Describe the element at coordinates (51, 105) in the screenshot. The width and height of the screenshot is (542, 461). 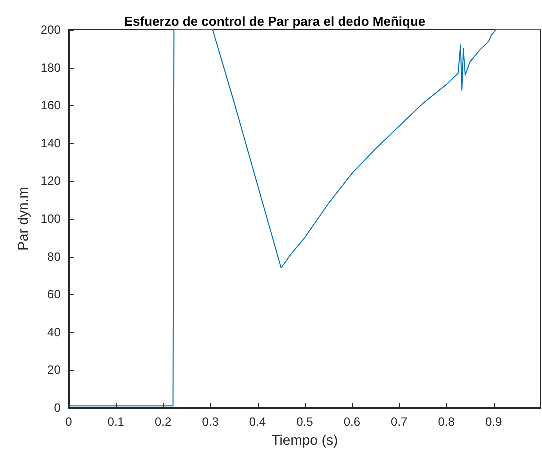
I see `y-tick-label: 160` at that location.